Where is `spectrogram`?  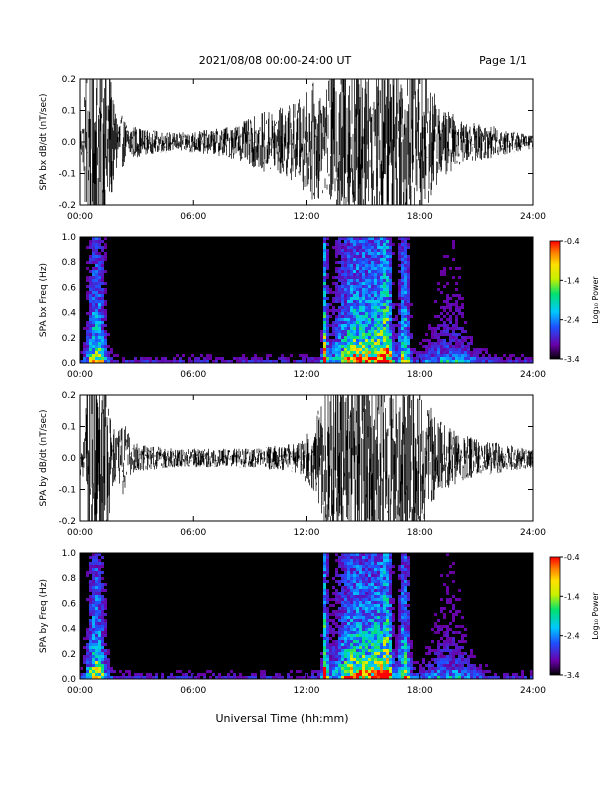
spectrogram is located at coordinates (306, 300).